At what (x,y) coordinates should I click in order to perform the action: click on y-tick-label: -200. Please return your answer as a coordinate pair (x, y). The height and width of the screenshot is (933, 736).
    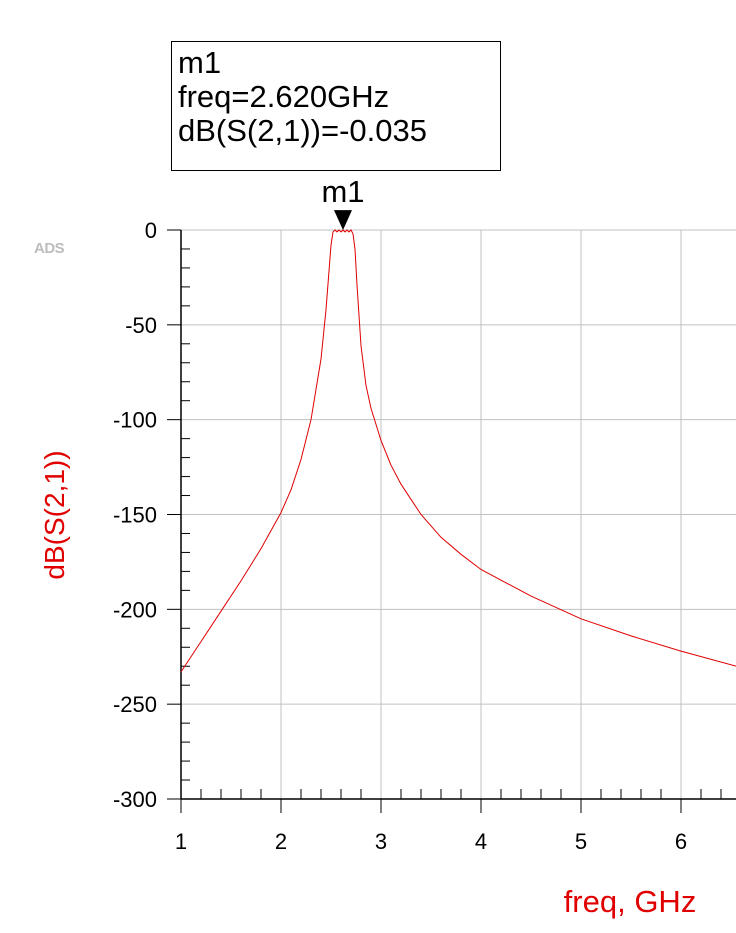
    Looking at the image, I should click on (135, 609).